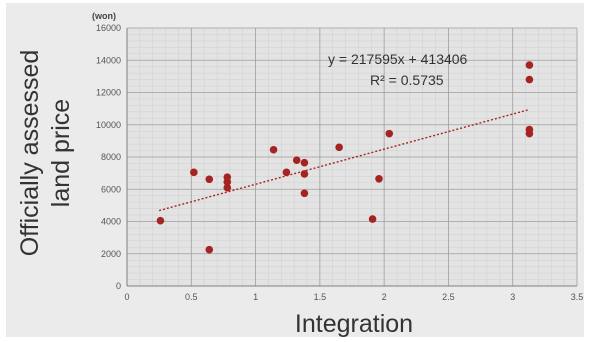  I want to click on y-unit-label: (won), so click(104, 16).